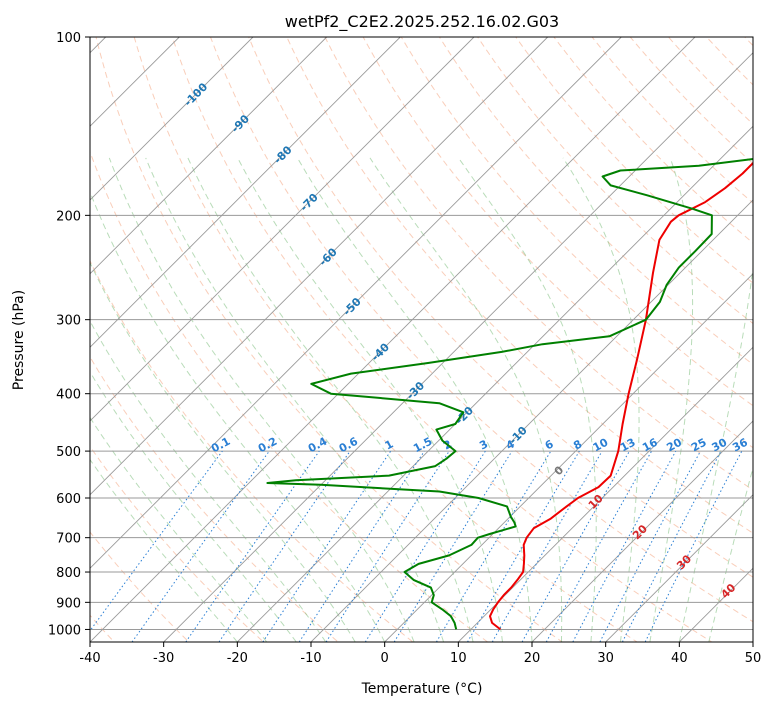 This screenshot has width=775, height=708. Describe the element at coordinates (605, 658) in the screenshot. I see `x-tick-label: 30` at that location.